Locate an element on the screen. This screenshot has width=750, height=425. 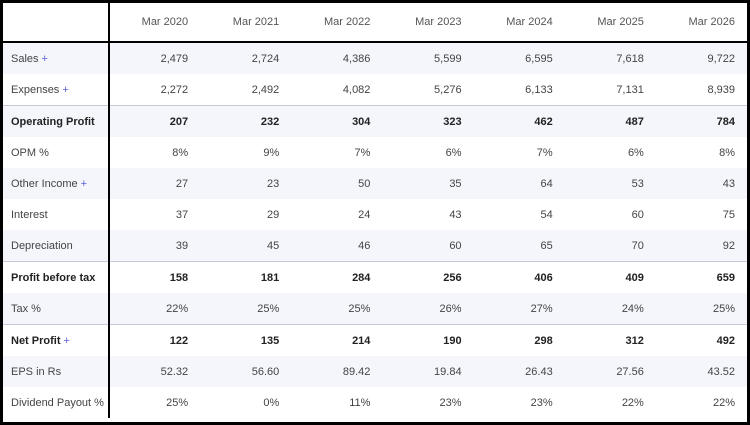
value-cell: 64 is located at coordinates (519, 183).